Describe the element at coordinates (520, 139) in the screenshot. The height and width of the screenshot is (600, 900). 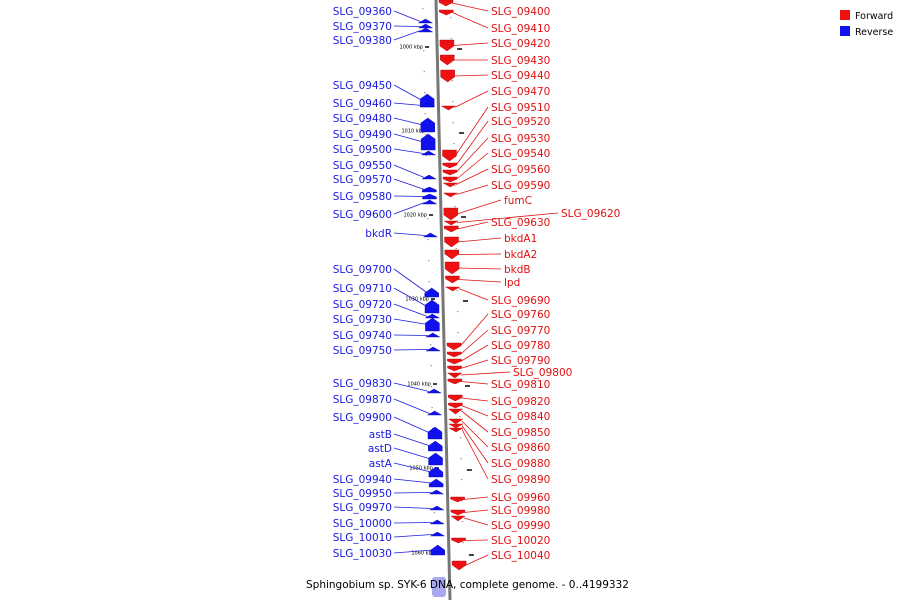
I see `forward-gene-label: SLG_09530` at that location.